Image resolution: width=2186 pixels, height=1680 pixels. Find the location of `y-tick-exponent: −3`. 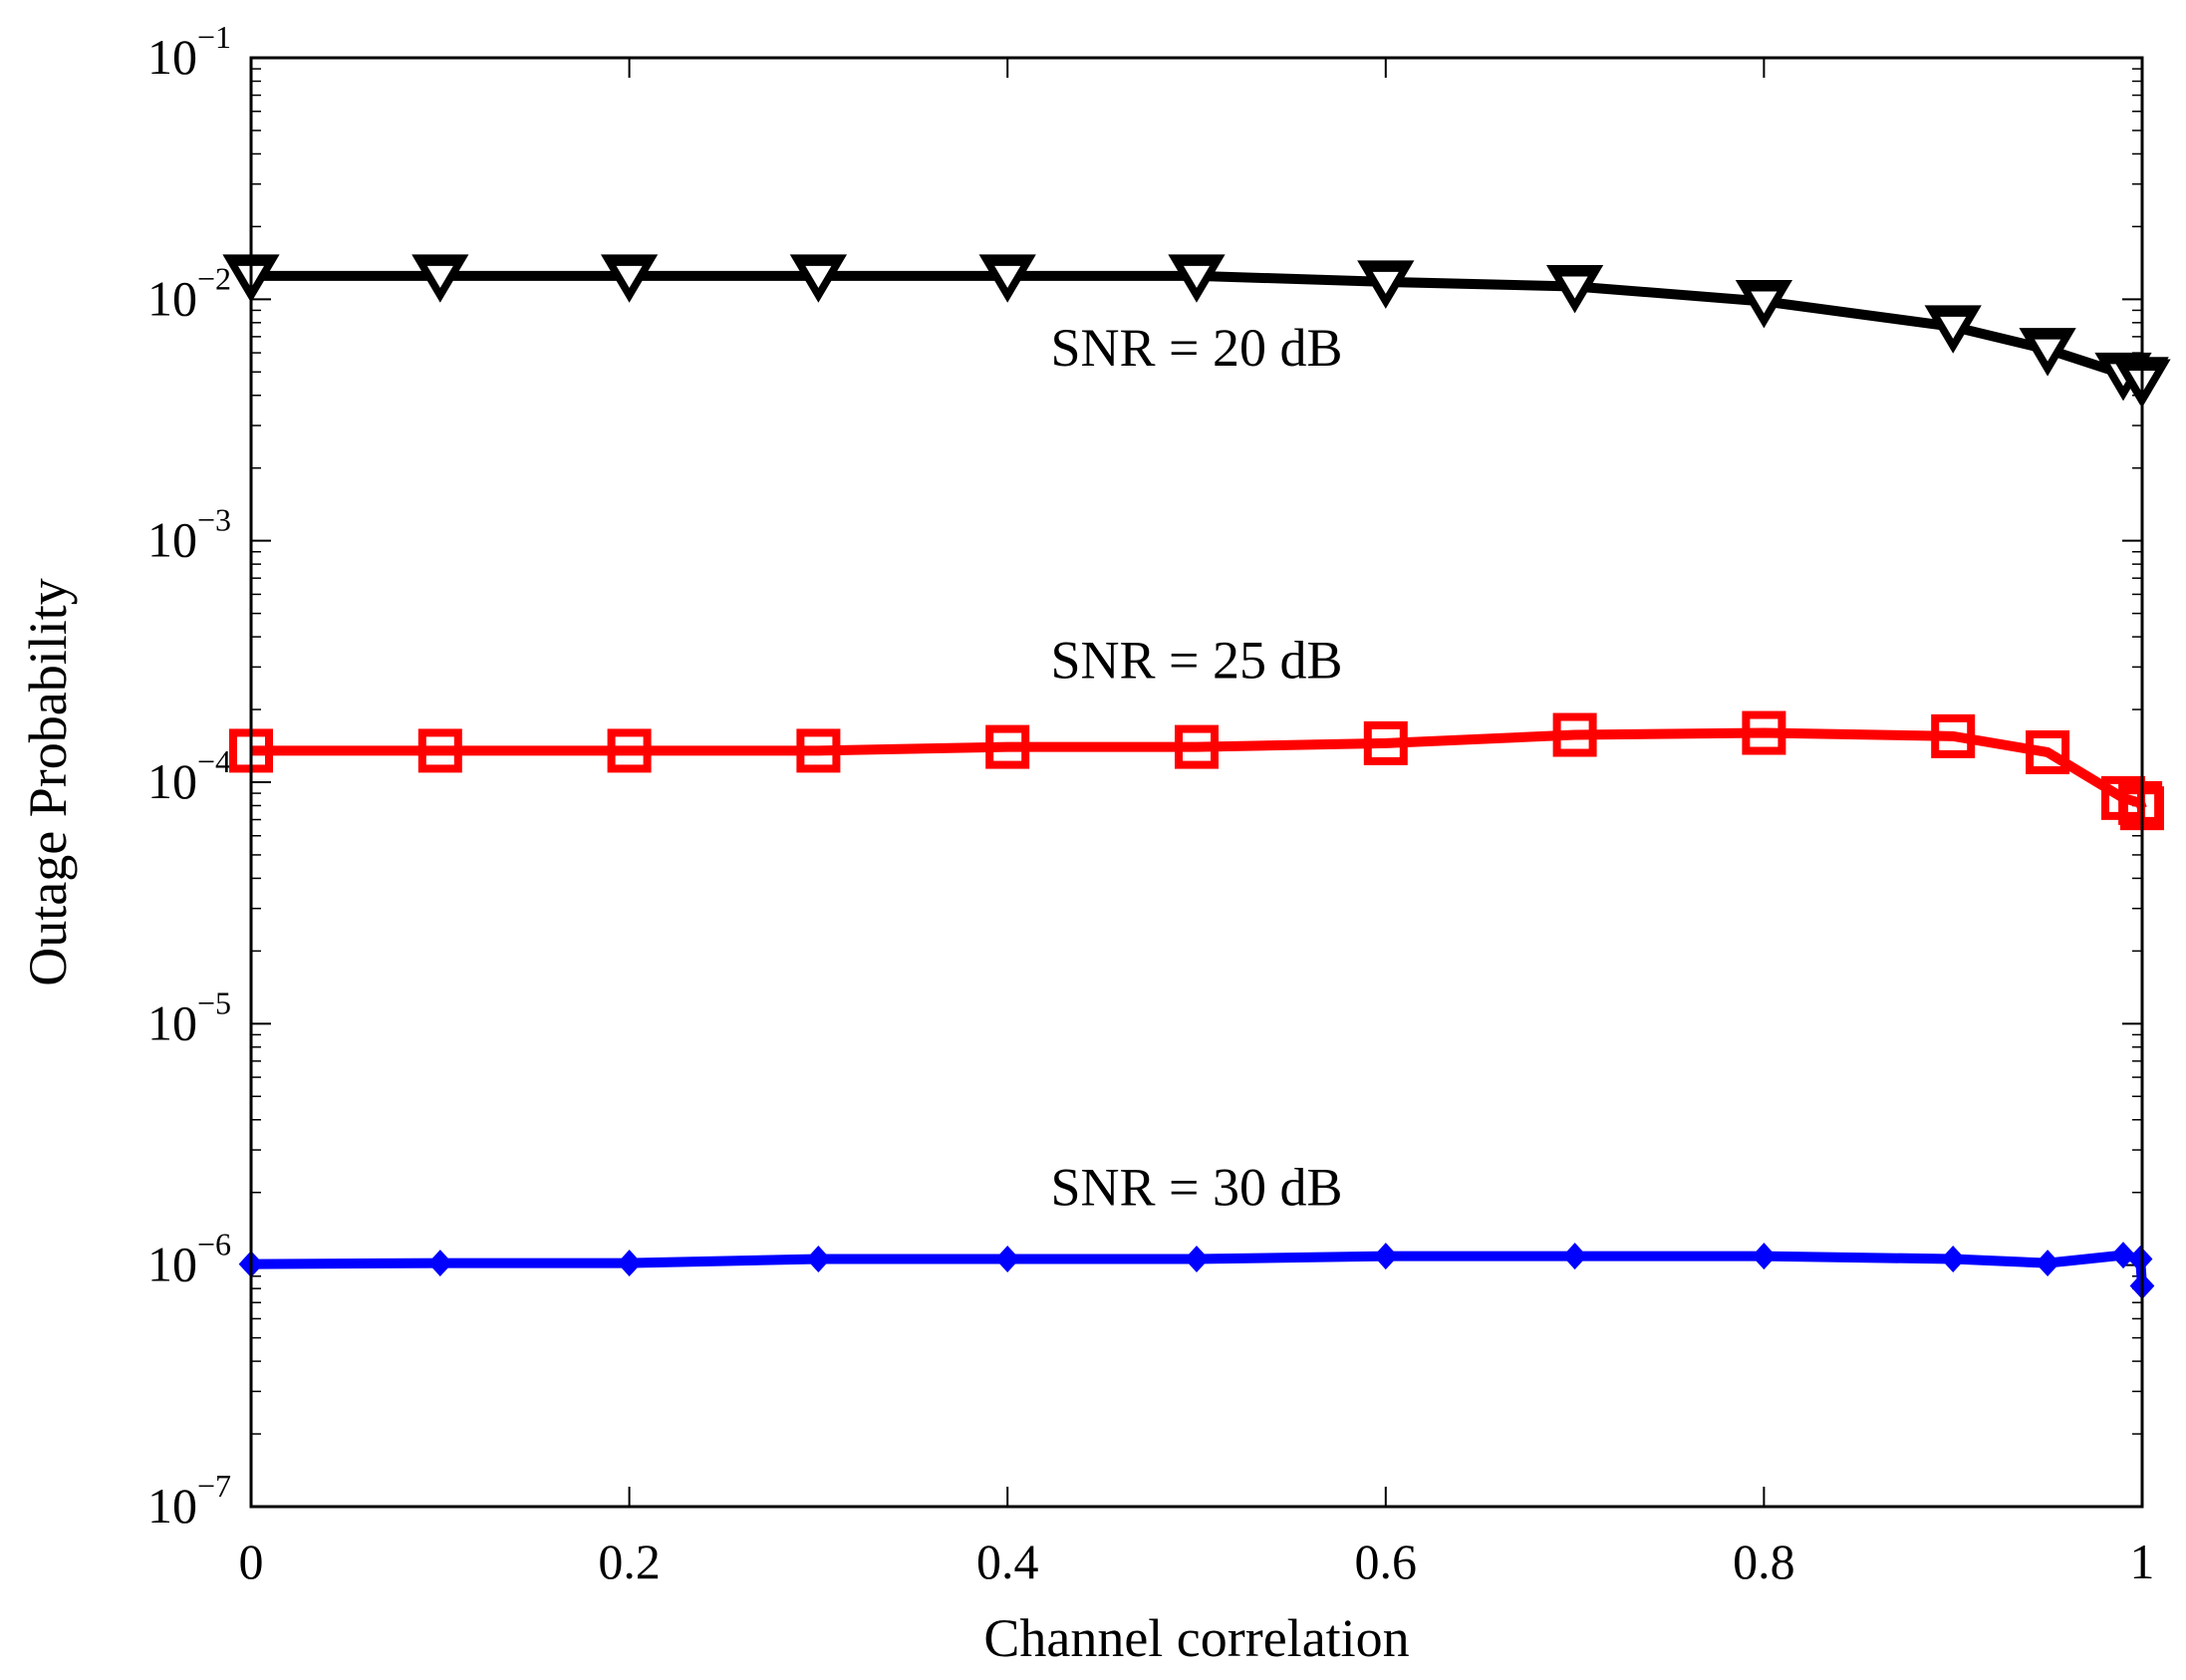

y-tick-exponent: −3 is located at coordinates (214, 520).